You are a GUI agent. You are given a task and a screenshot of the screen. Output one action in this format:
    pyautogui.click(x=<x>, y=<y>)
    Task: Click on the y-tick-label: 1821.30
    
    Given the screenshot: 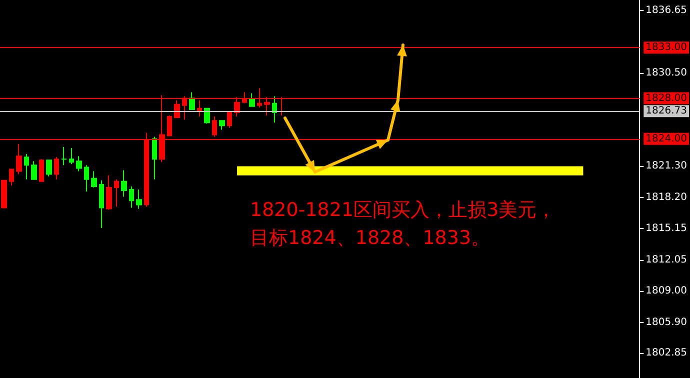 What is the action you would take?
    pyautogui.click(x=667, y=166)
    